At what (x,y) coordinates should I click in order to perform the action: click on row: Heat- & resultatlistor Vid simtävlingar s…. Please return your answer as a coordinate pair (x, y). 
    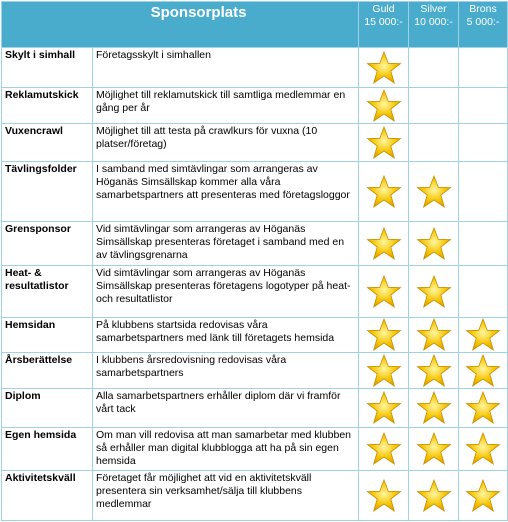
    Looking at the image, I should click on (254, 291).